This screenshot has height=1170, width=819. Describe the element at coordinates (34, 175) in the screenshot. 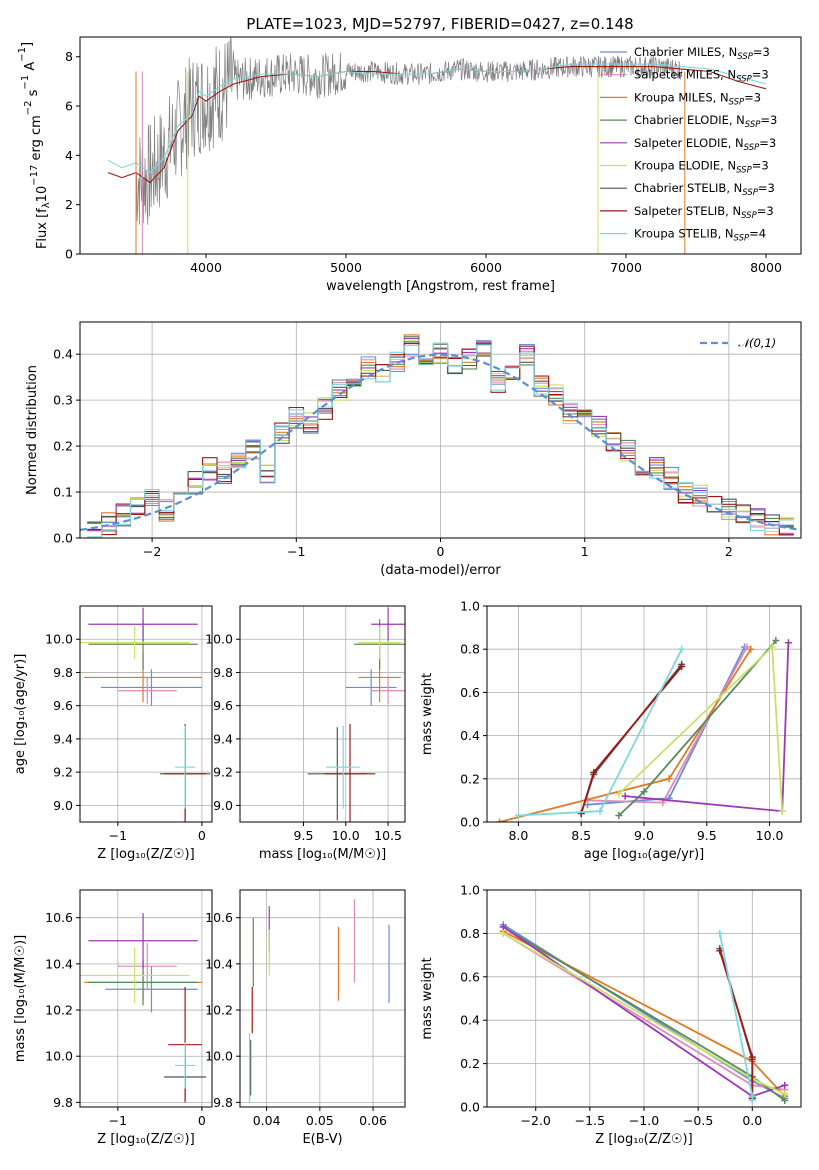

I see `spectrum-ylabel-part: −17` at that location.